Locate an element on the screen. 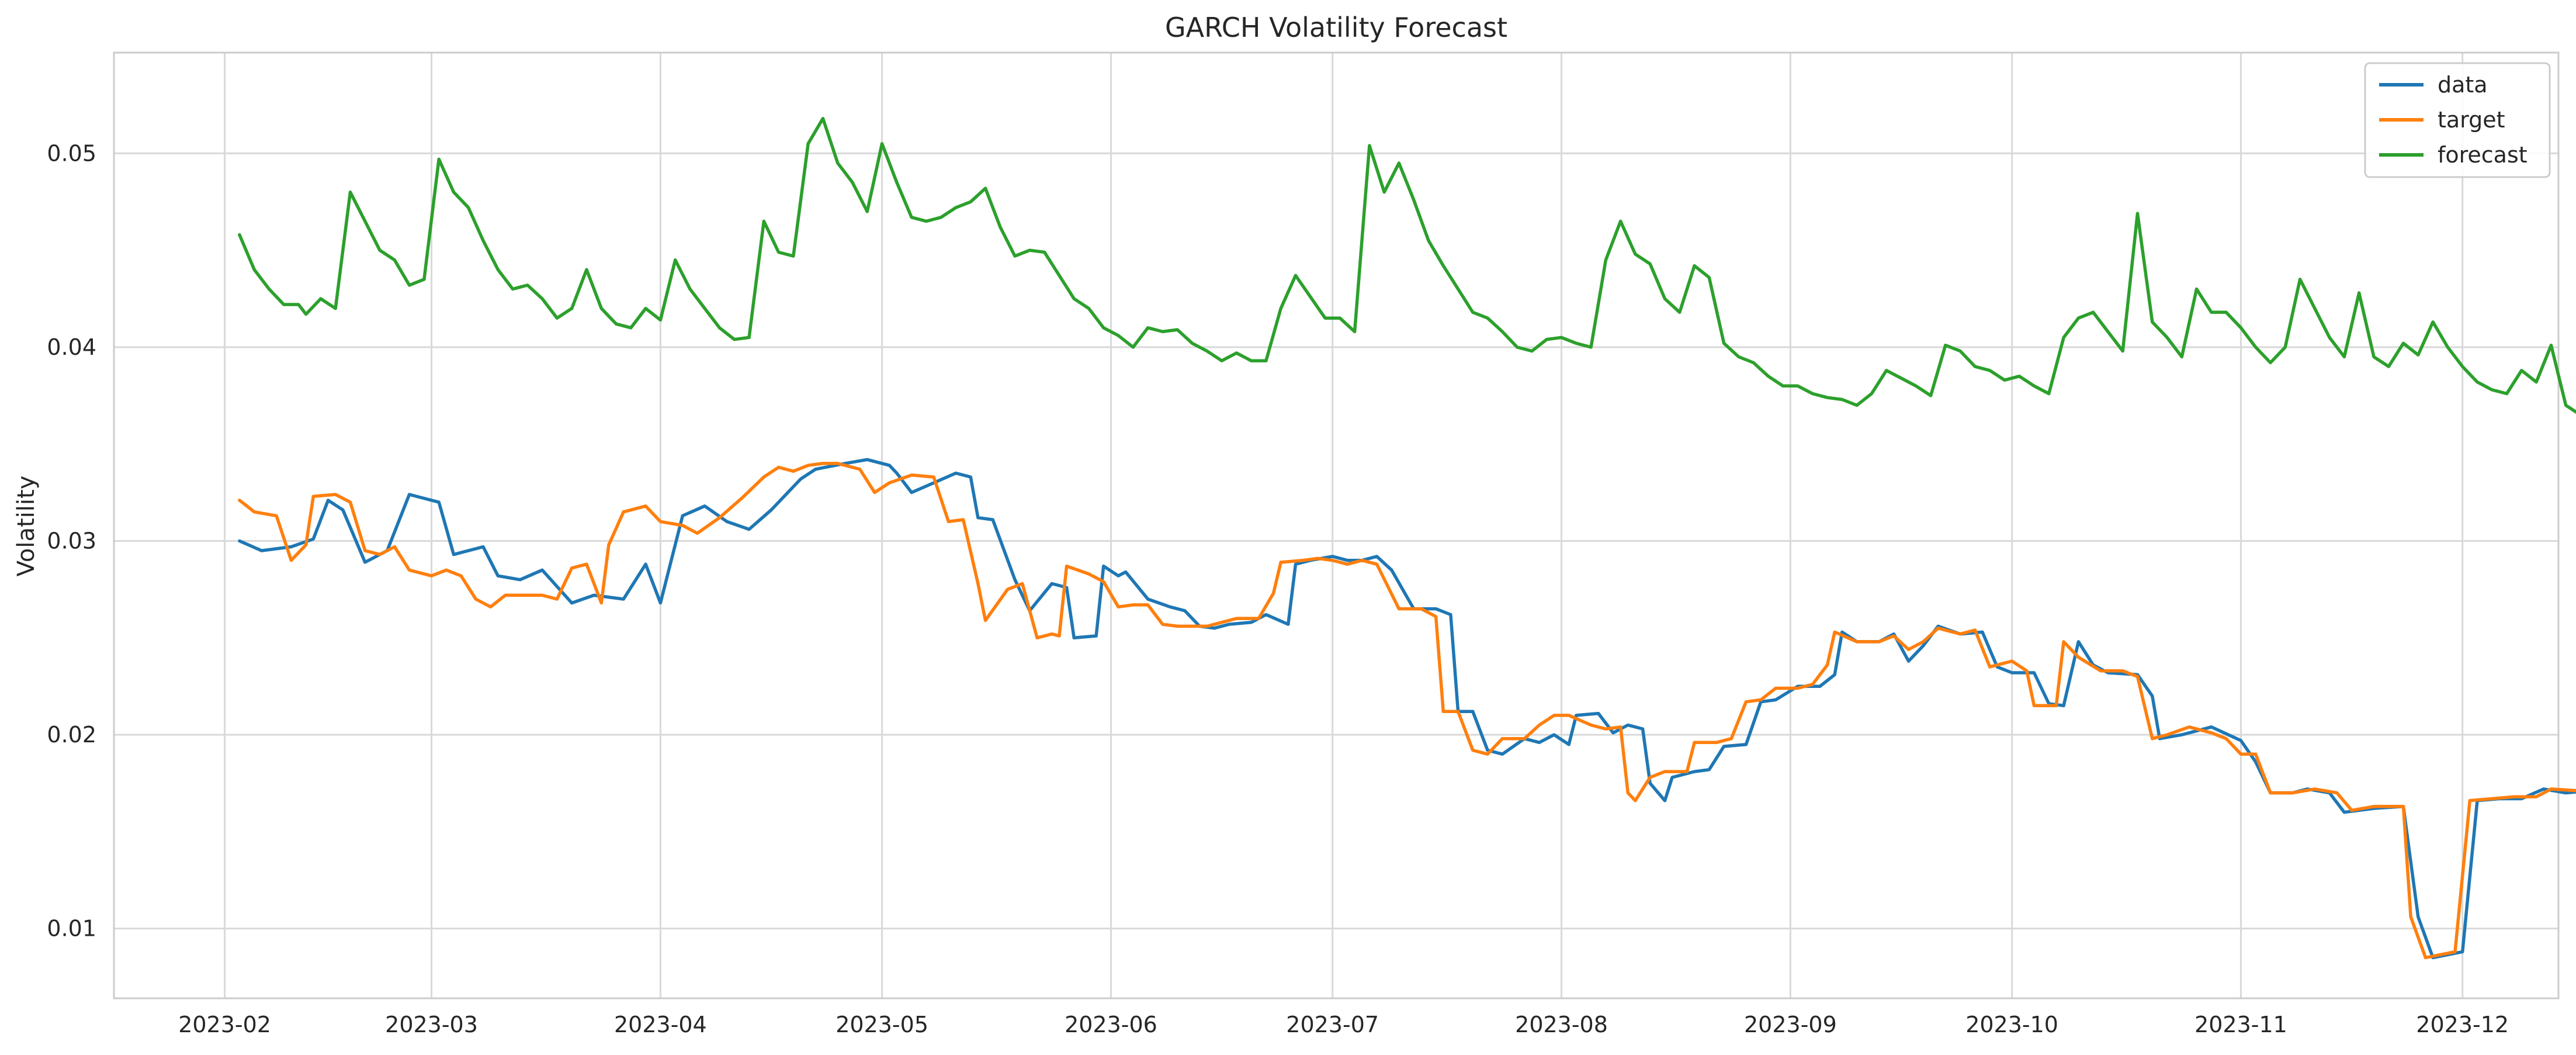  x-tick-label: 2023-09 is located at coordinates (1790, 1024).